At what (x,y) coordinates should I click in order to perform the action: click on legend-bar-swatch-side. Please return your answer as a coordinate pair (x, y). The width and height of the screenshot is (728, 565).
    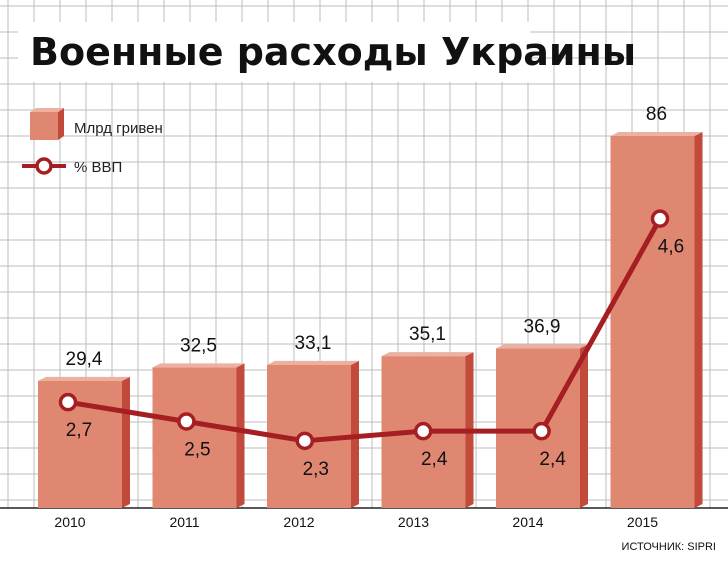
    Looking at the image, I should click on (61, 124).